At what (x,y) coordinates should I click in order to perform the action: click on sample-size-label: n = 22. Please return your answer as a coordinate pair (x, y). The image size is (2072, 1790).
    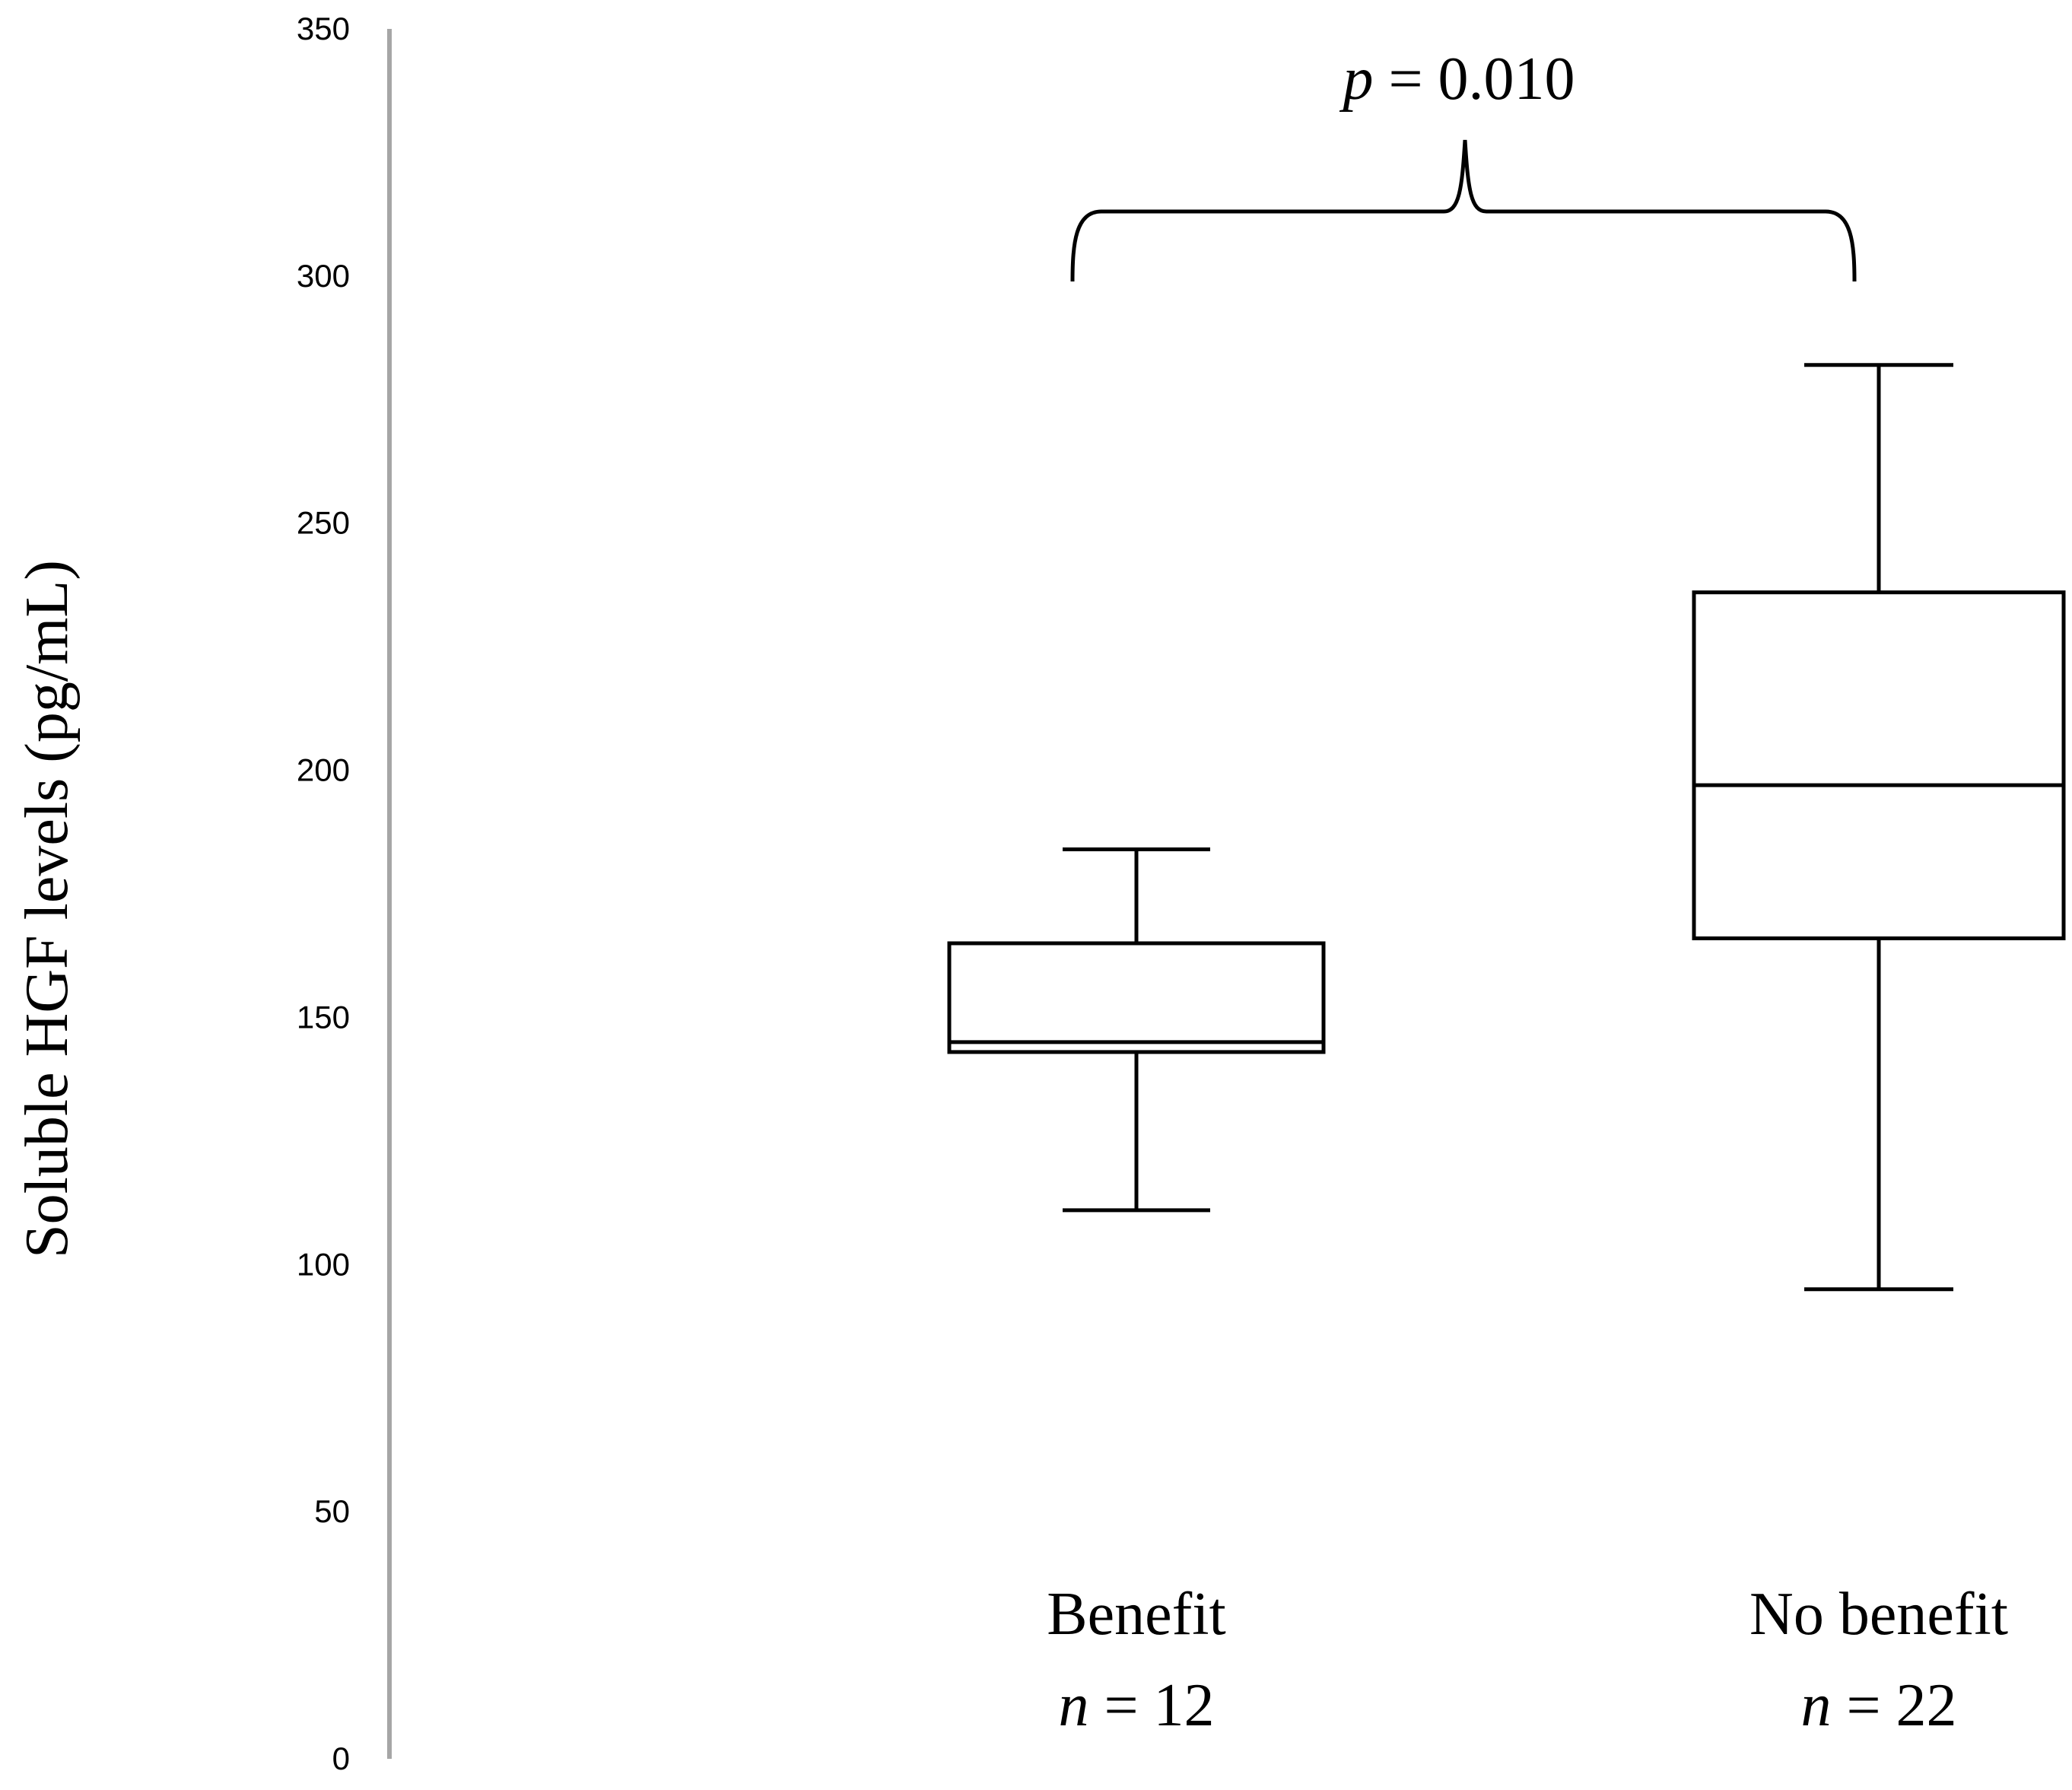
    Looking at the image, I should click on (1878, 1706).